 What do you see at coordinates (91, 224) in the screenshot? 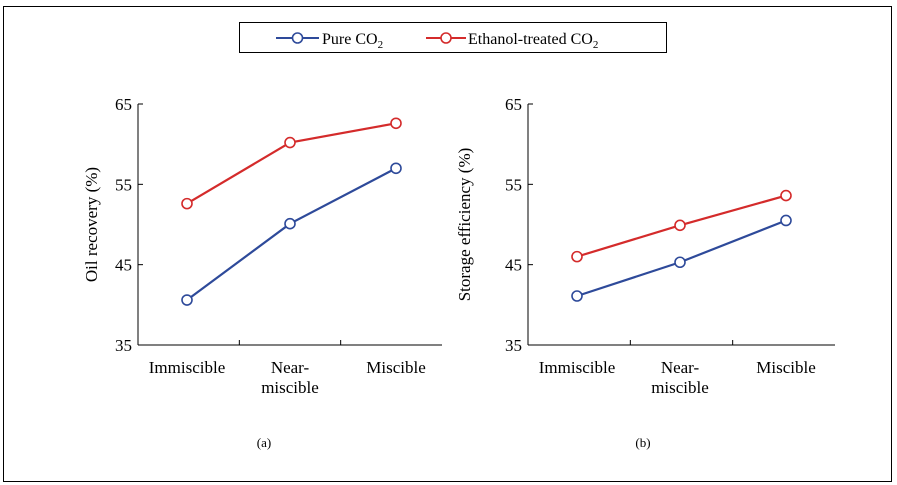
I see `y-axis-label: Oil recovery (%)` at bounding box center [91, 224].